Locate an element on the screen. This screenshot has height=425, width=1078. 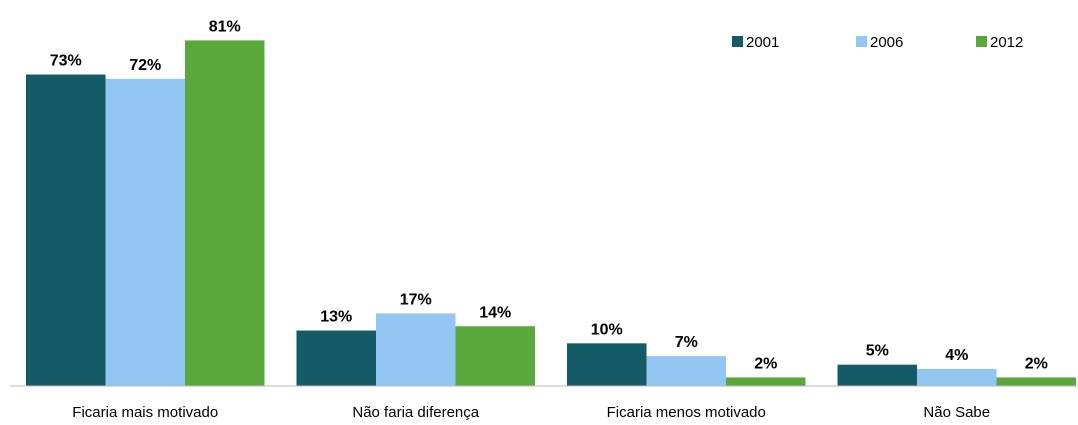
value-label: 13% is located at coordinates (336, 317).